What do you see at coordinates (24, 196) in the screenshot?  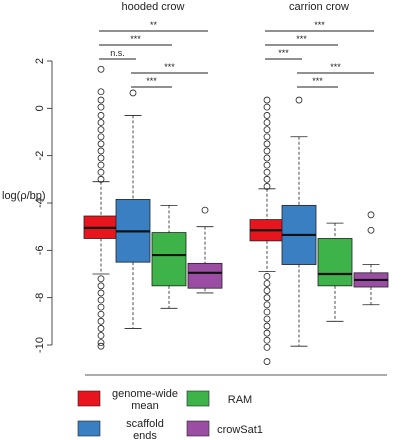 I see `y-axis-label: log(ρ/bp)` at bounding box center [24, 196].